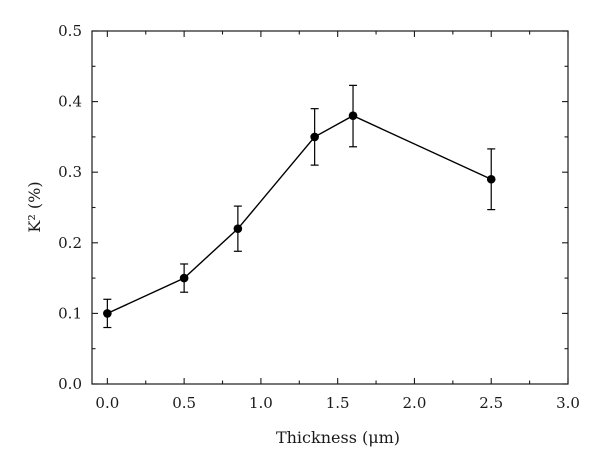  What do you see at coordinates (338, 437) in the screenshot?
I see `x-axis-title: Thickness (μm)` at bounding box center [338, 437].